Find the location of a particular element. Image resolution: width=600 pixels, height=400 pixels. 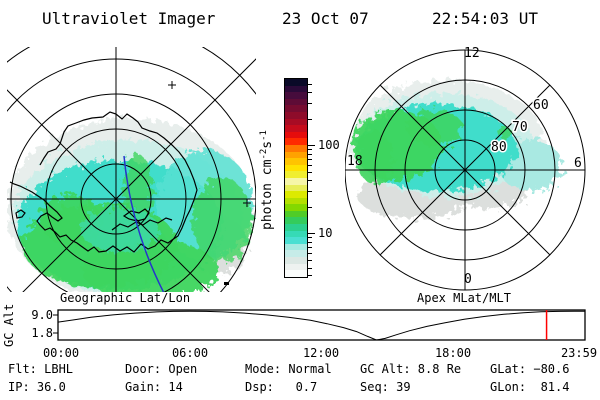

xtick-2359: 23:59 is located at coordinates (579, 353).